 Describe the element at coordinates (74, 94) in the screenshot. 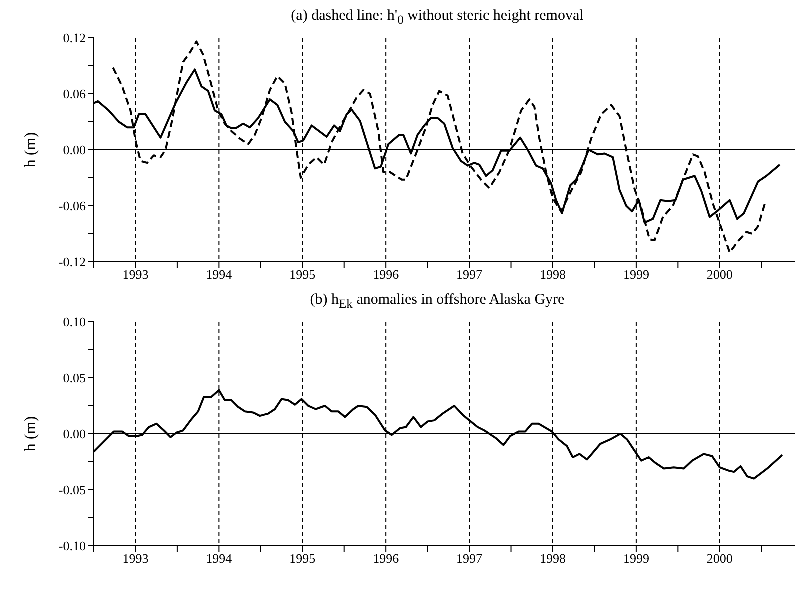

I see `y-tick-label: 0.06` at that location.